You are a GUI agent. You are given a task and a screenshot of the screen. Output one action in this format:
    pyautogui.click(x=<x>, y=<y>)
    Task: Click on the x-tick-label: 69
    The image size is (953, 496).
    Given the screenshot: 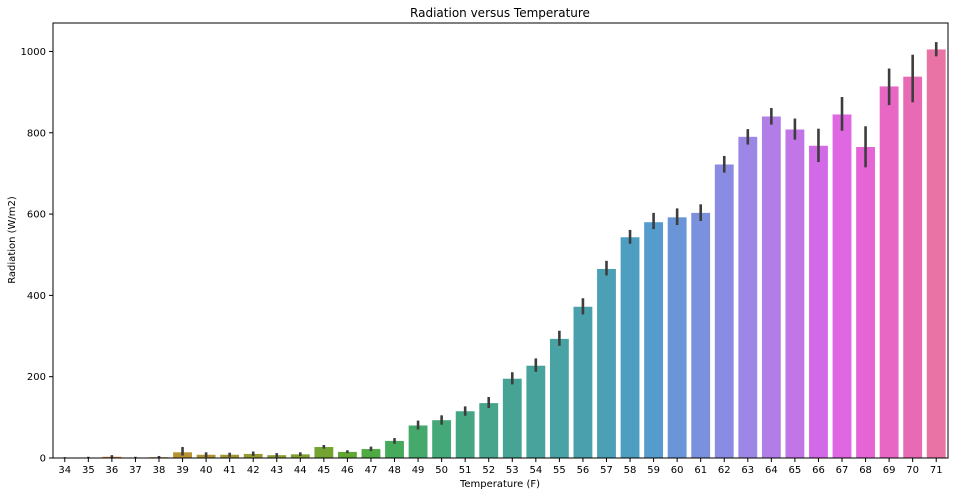 What is the action you would take?
    pyautogui.click(x=889, y=470)
    